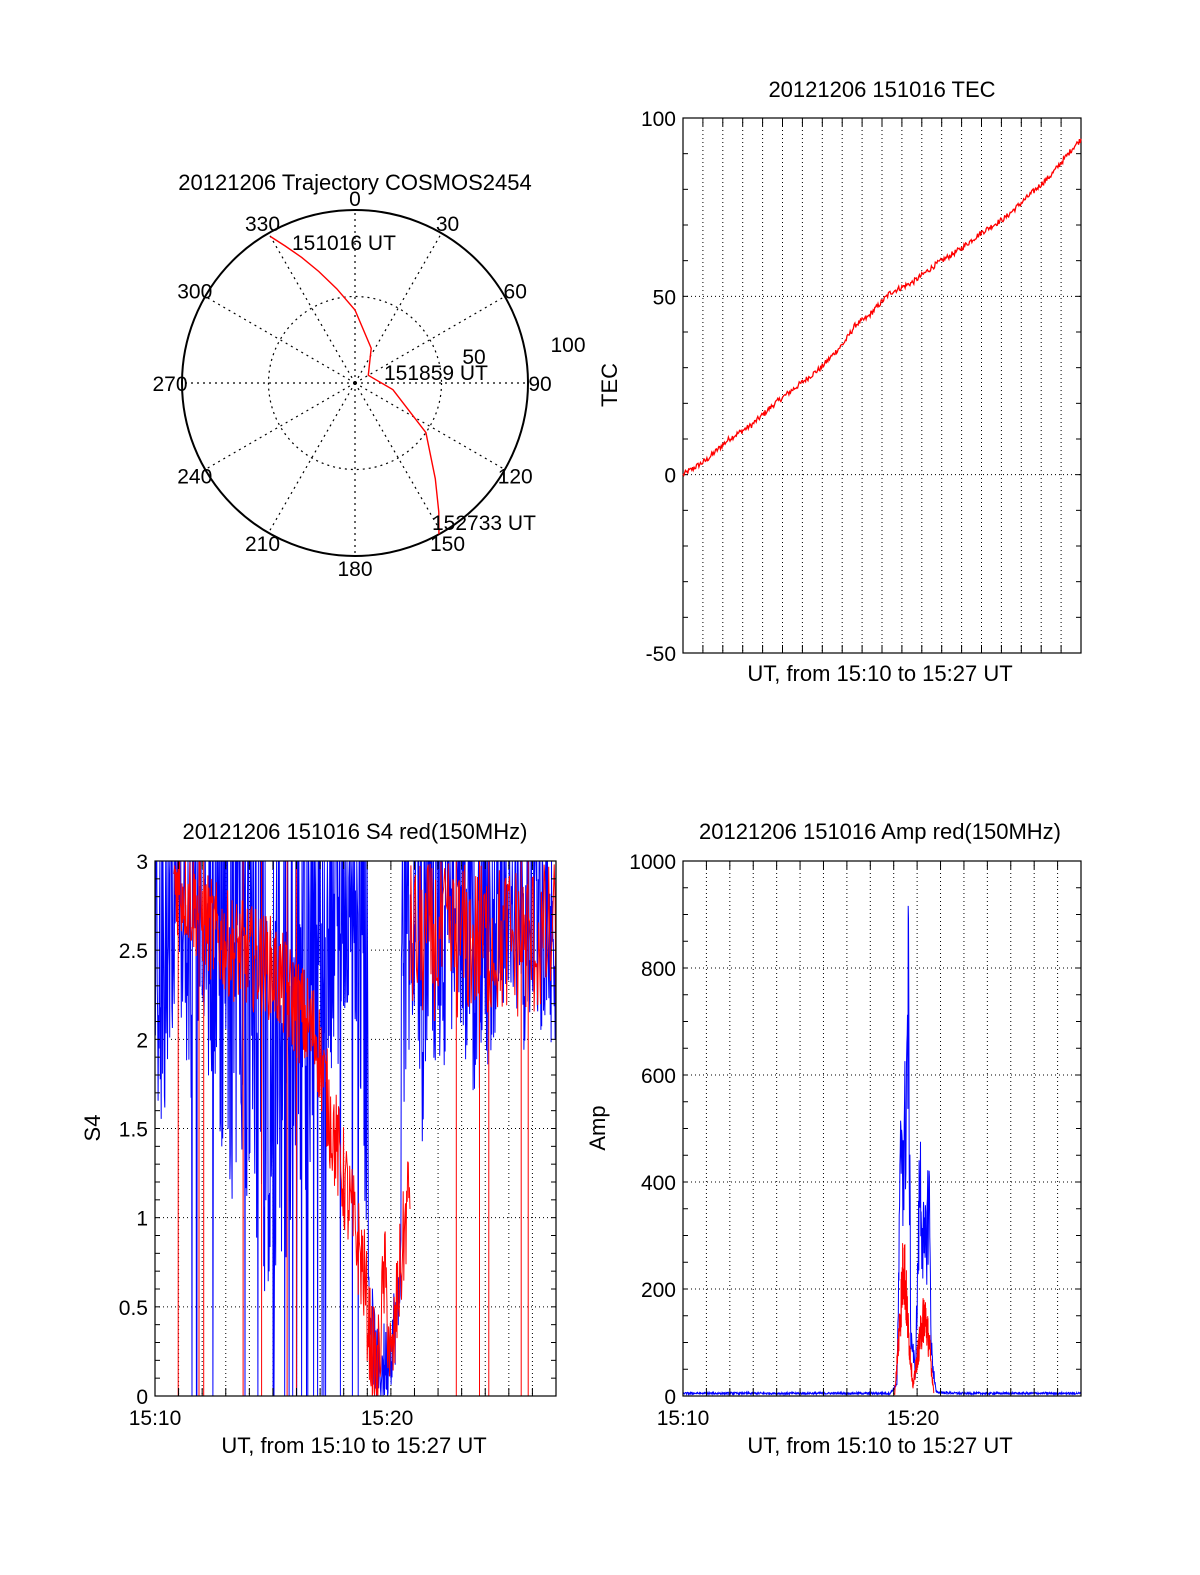 The height and width of the screenshot is (1575, 1200). What do you see at coordinates (652, 1130) in the screenshot?
I see `amp-y-tick-labels: 1000 800 600 400 200 0` at bounding box center [652, 1130].